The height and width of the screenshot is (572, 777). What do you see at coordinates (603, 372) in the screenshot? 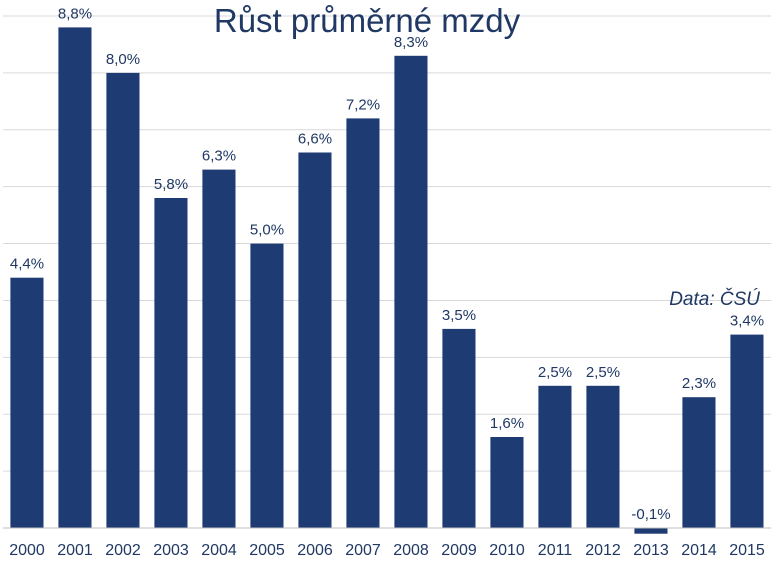
I see `data-label-2012: 2,5%` at bounding box center [603, 372].